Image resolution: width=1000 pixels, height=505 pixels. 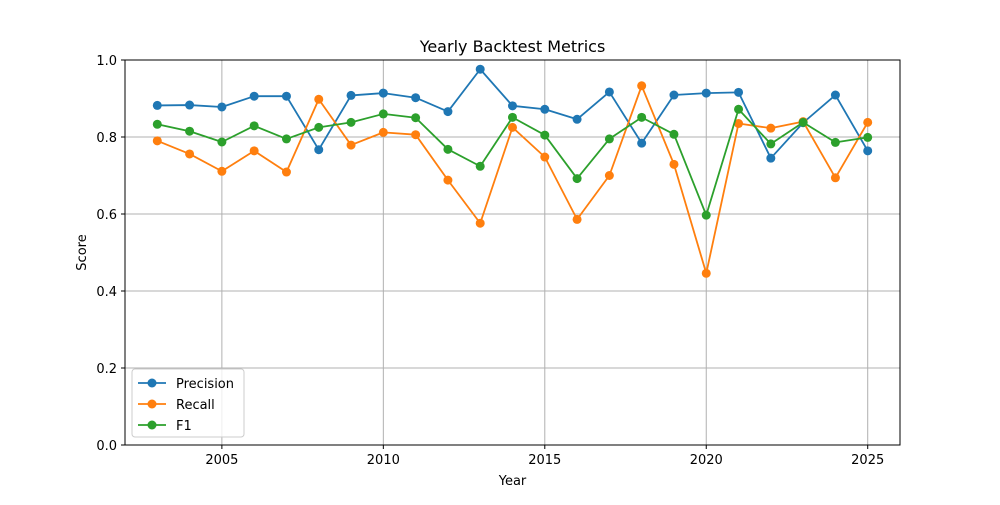 What do you see at coordinates (106, 292) in the screenshot?
I see `y-tick-label: 0.4` at bounding box center [106, 292].